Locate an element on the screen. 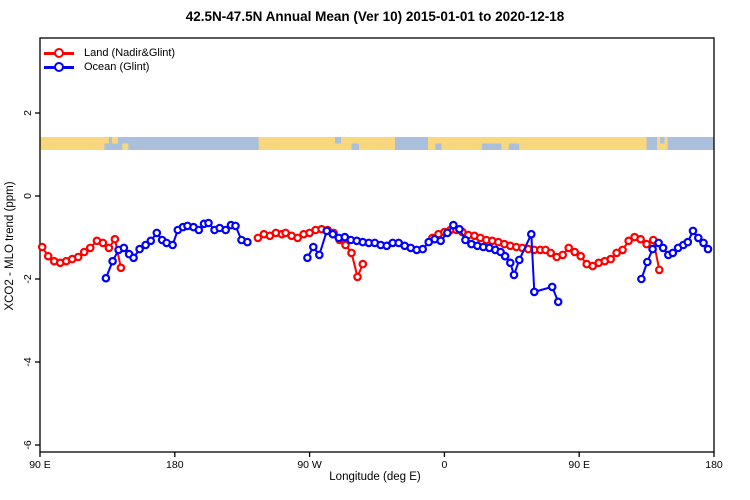 Image resolution: width=750 pixels, height=500 pixels. ocean-series-marker-icon is located at coordinates (59, 67).